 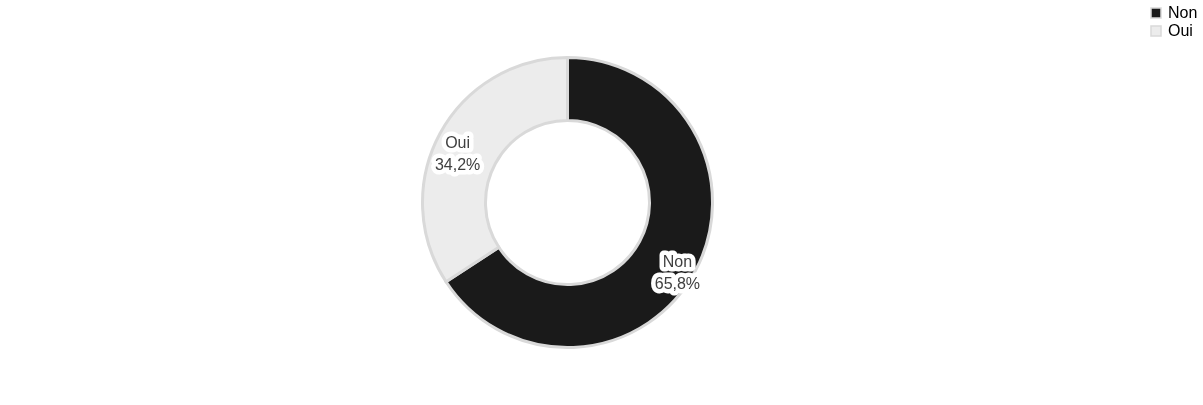 What do you see at coordinates (1183, 12) in the screenshot?
I see `legend-label: Non` at bounding box center [1183, 12].